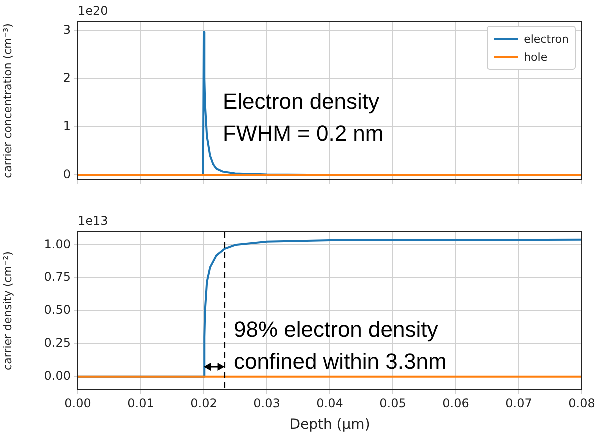 This screenshot has width=609, height=436. Describe the element at coordinates (393, 403) in the screenshot. I see `x-tick-label: 0.05` at that location.